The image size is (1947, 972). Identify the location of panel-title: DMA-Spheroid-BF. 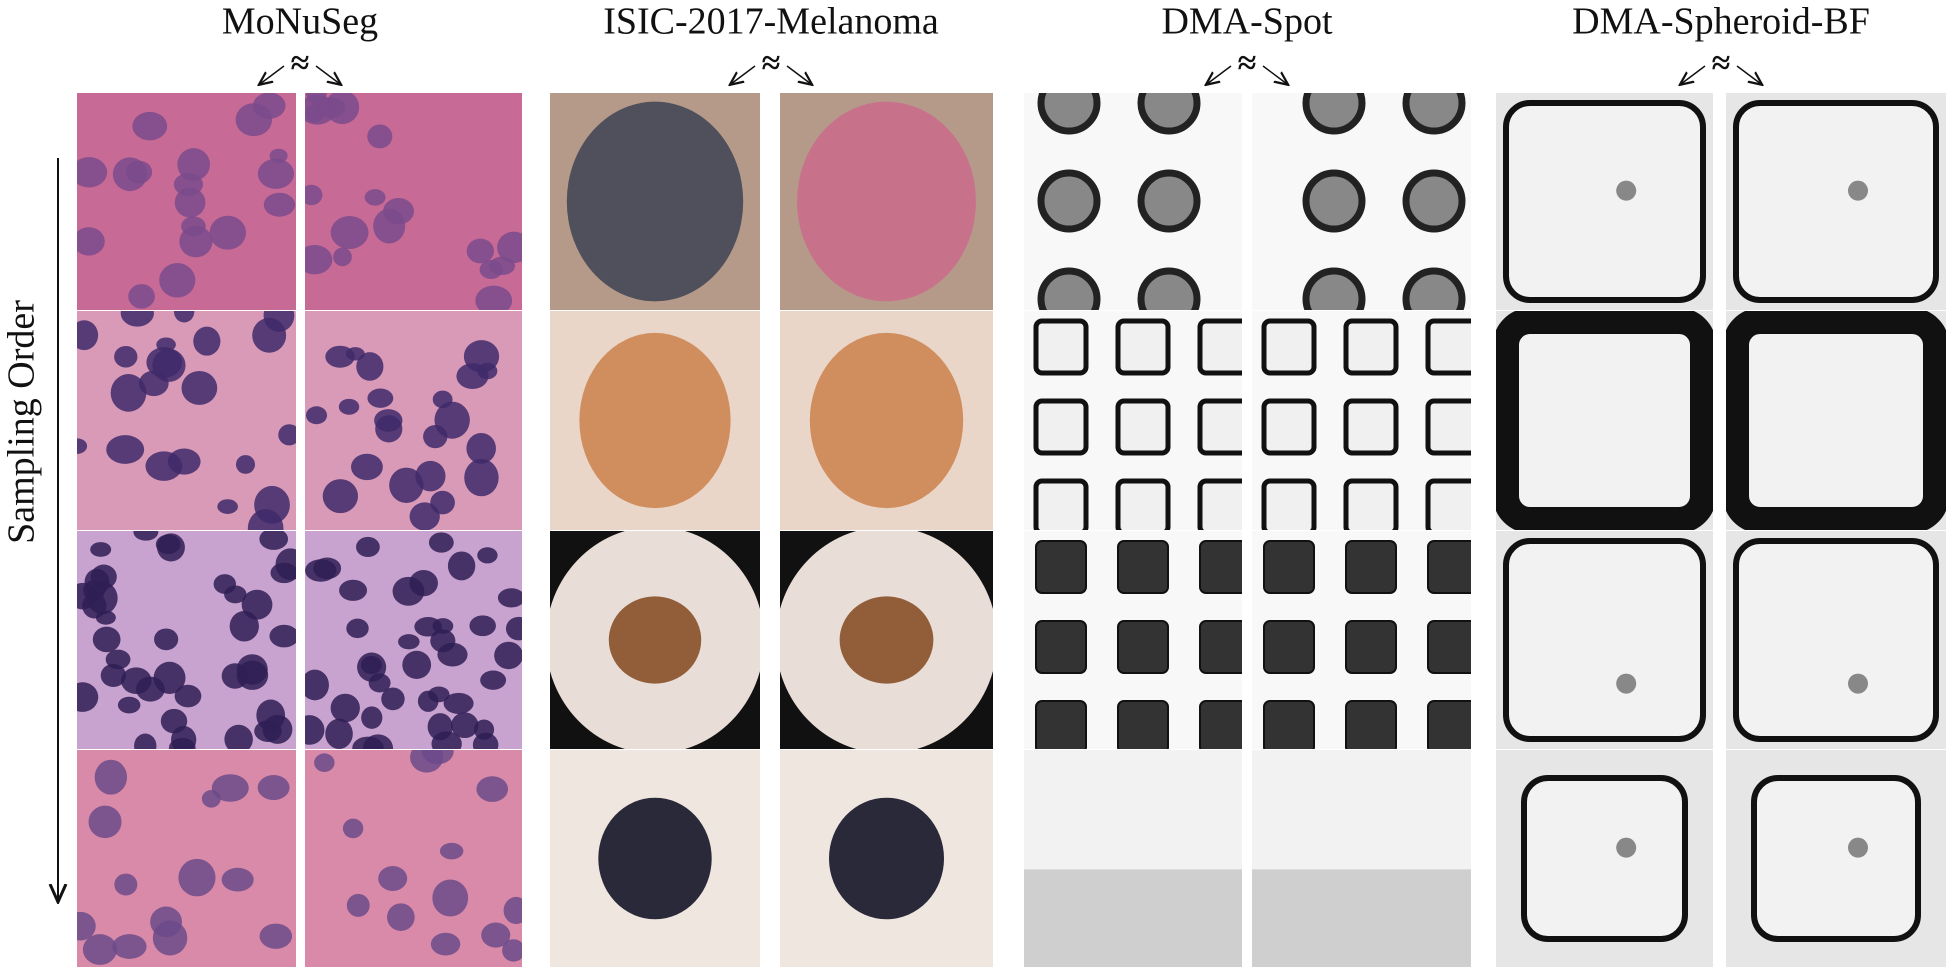
(1721, 22).